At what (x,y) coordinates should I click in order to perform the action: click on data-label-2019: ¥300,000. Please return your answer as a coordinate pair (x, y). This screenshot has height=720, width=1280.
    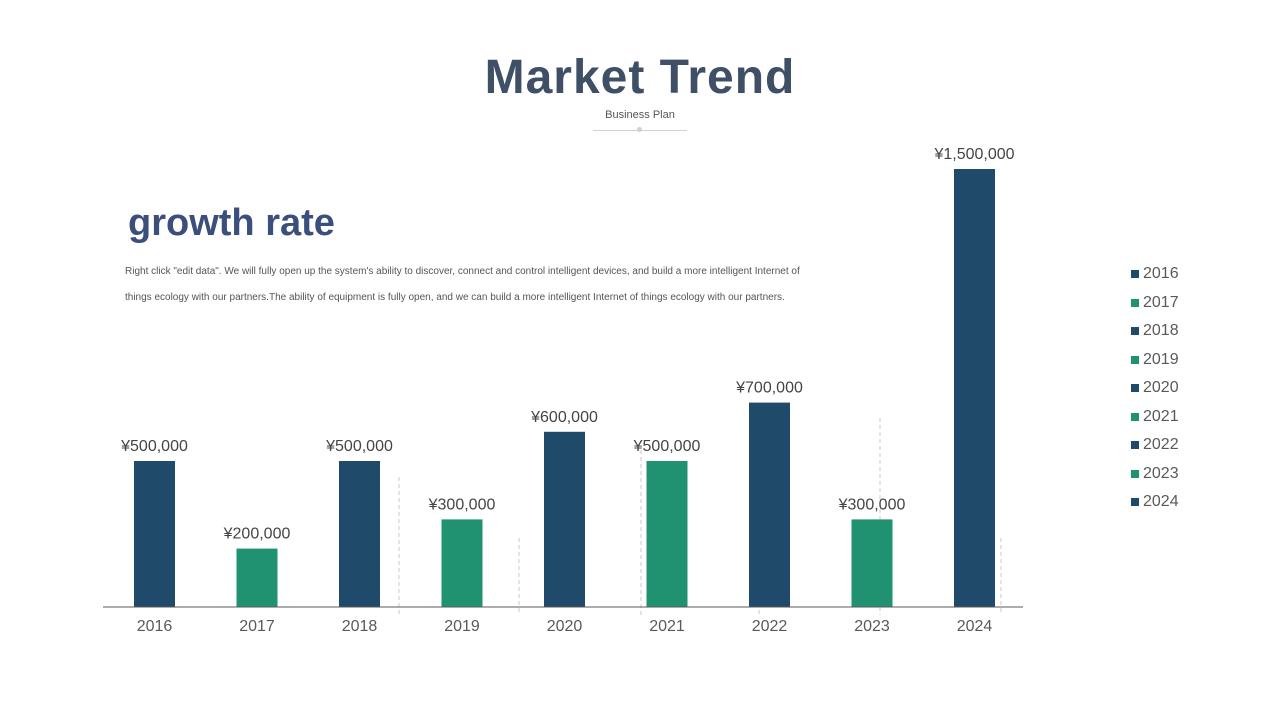
    Looking at the image, I should click on (462, 504).